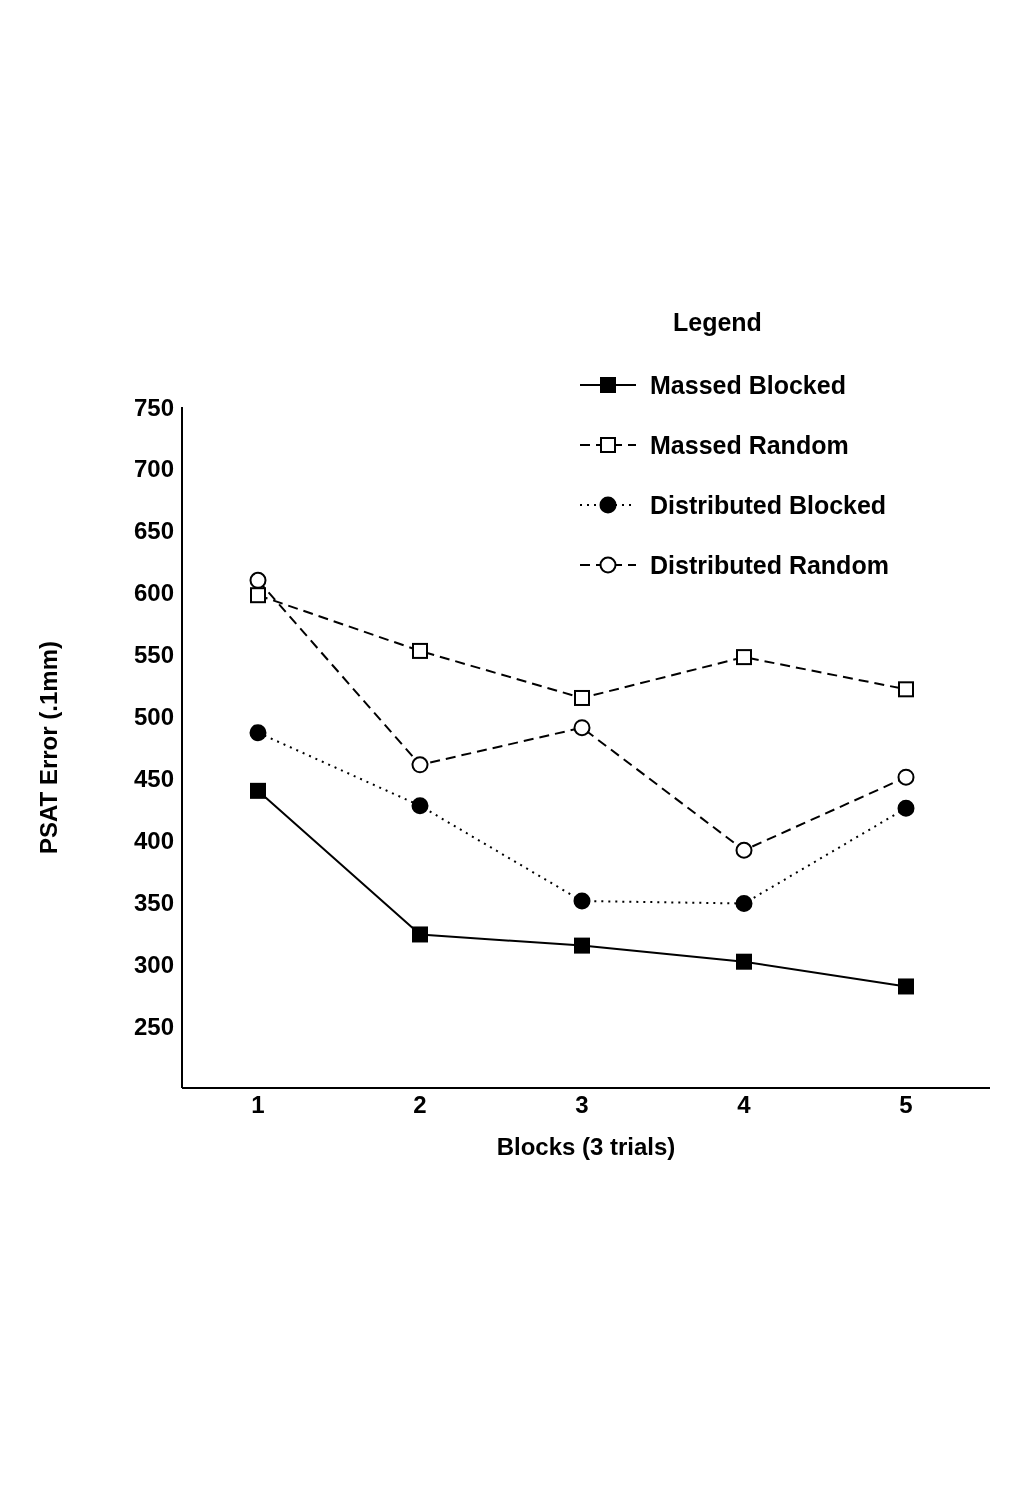  I want to click on y-tick-label: 750, so click(153, 407).